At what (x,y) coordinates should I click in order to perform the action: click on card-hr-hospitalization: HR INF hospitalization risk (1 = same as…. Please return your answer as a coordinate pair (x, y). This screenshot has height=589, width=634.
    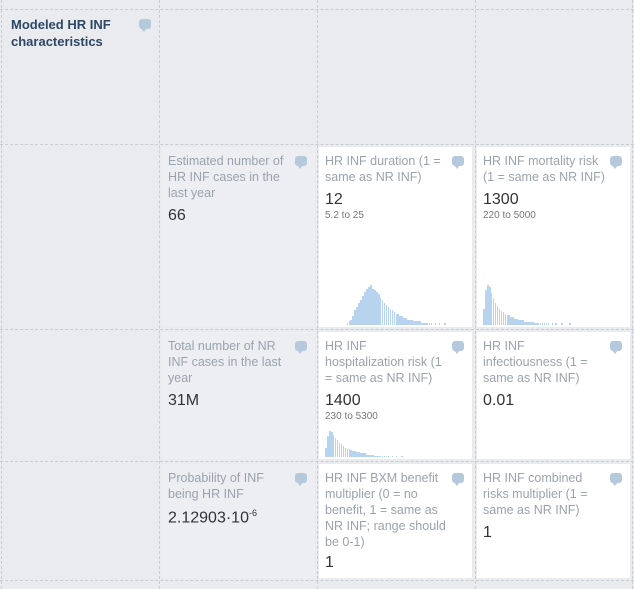
    Looking at the image, I should click on (395, 395).